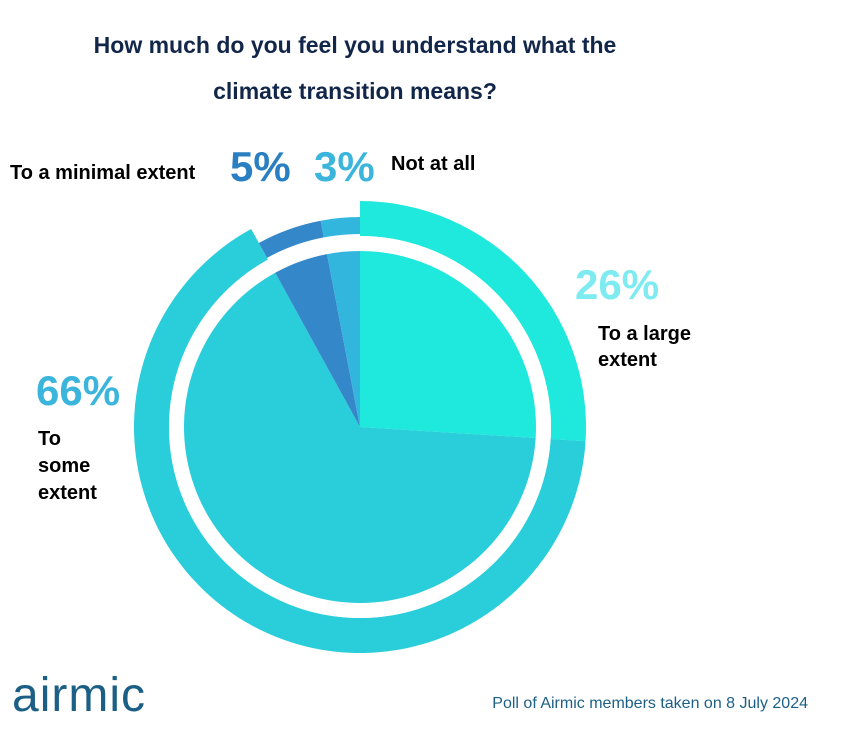  Describe the element at coordinates (49, 439) in the screenshot. I see `category-label-line: To` at that location.